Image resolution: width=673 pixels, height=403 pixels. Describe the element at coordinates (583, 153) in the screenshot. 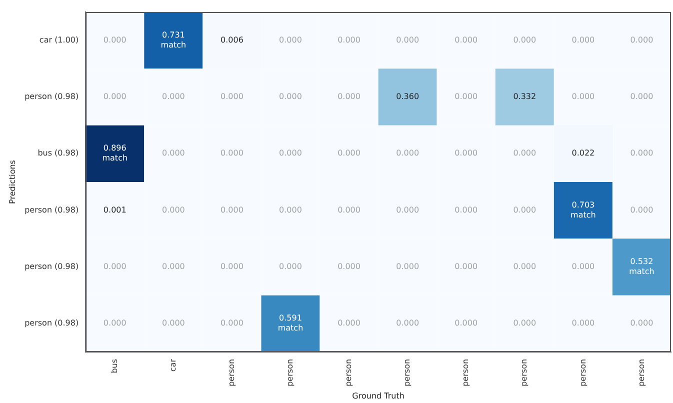

I see `data-label: 0.022` at that location.